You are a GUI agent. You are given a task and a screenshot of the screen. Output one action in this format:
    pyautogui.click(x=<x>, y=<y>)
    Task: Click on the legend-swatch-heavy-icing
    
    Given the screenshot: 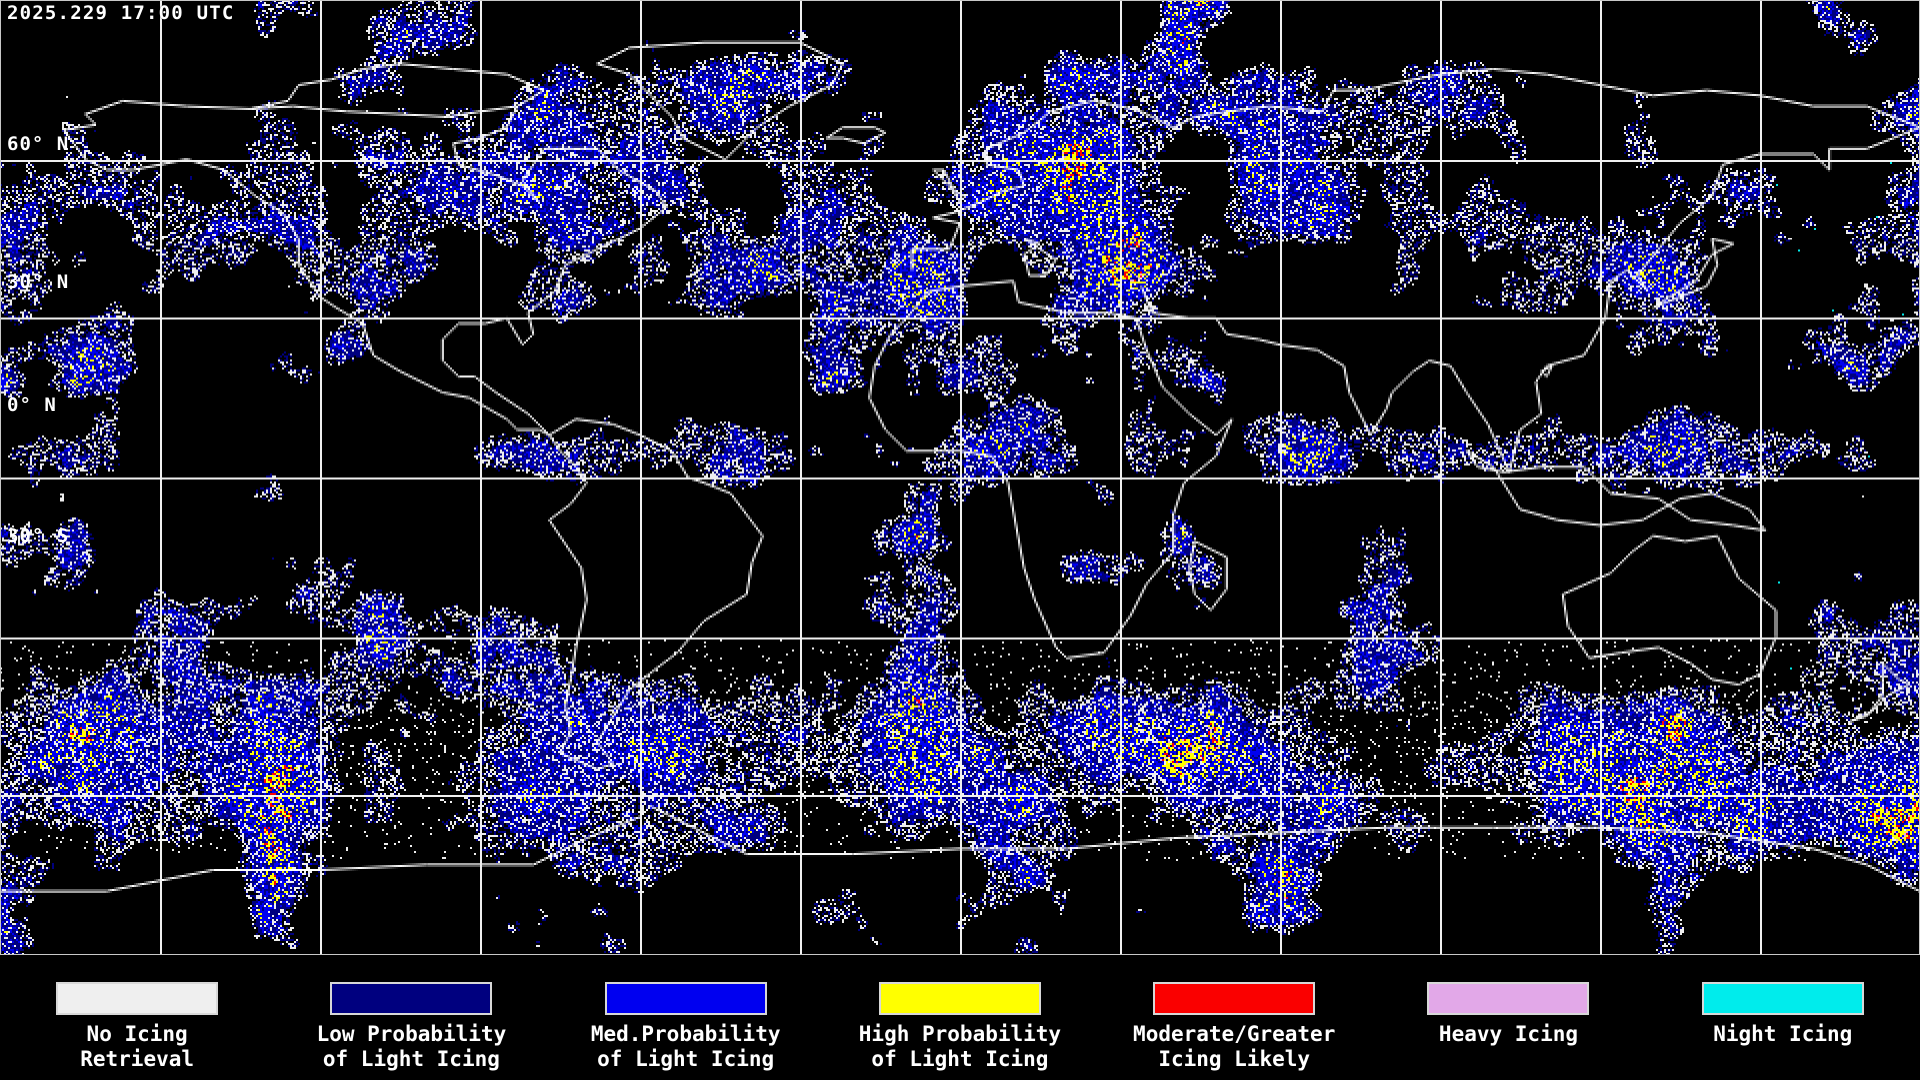 What is the action you would take?
    pyautogui.click(x=1508, y=998)
    